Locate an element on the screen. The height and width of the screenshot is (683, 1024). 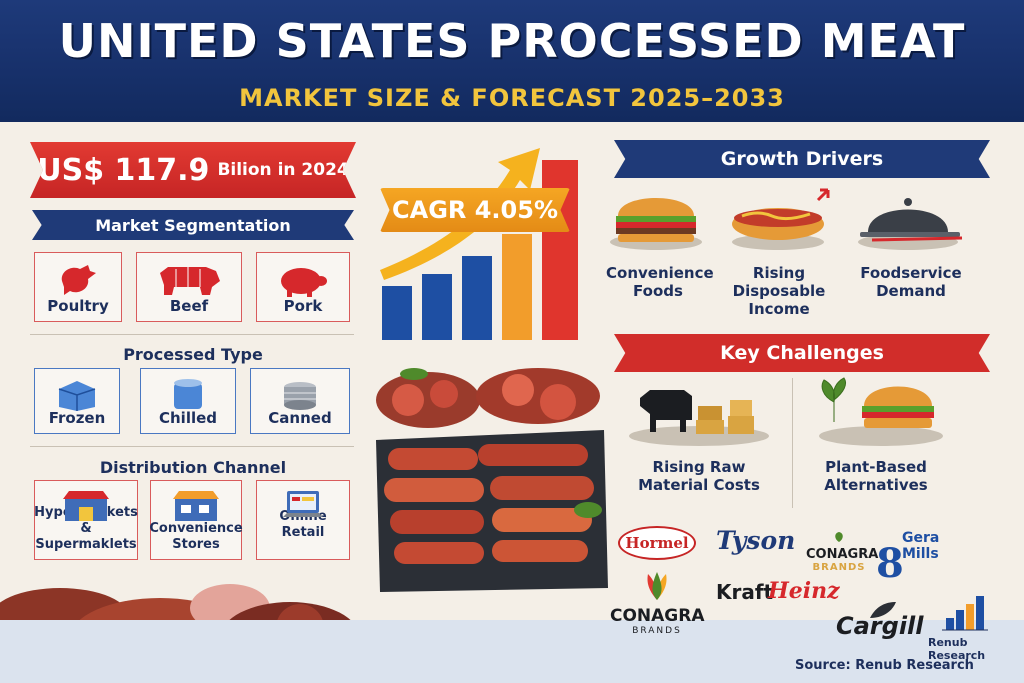
plant-burger-icon is located at coordinates (881, 411).